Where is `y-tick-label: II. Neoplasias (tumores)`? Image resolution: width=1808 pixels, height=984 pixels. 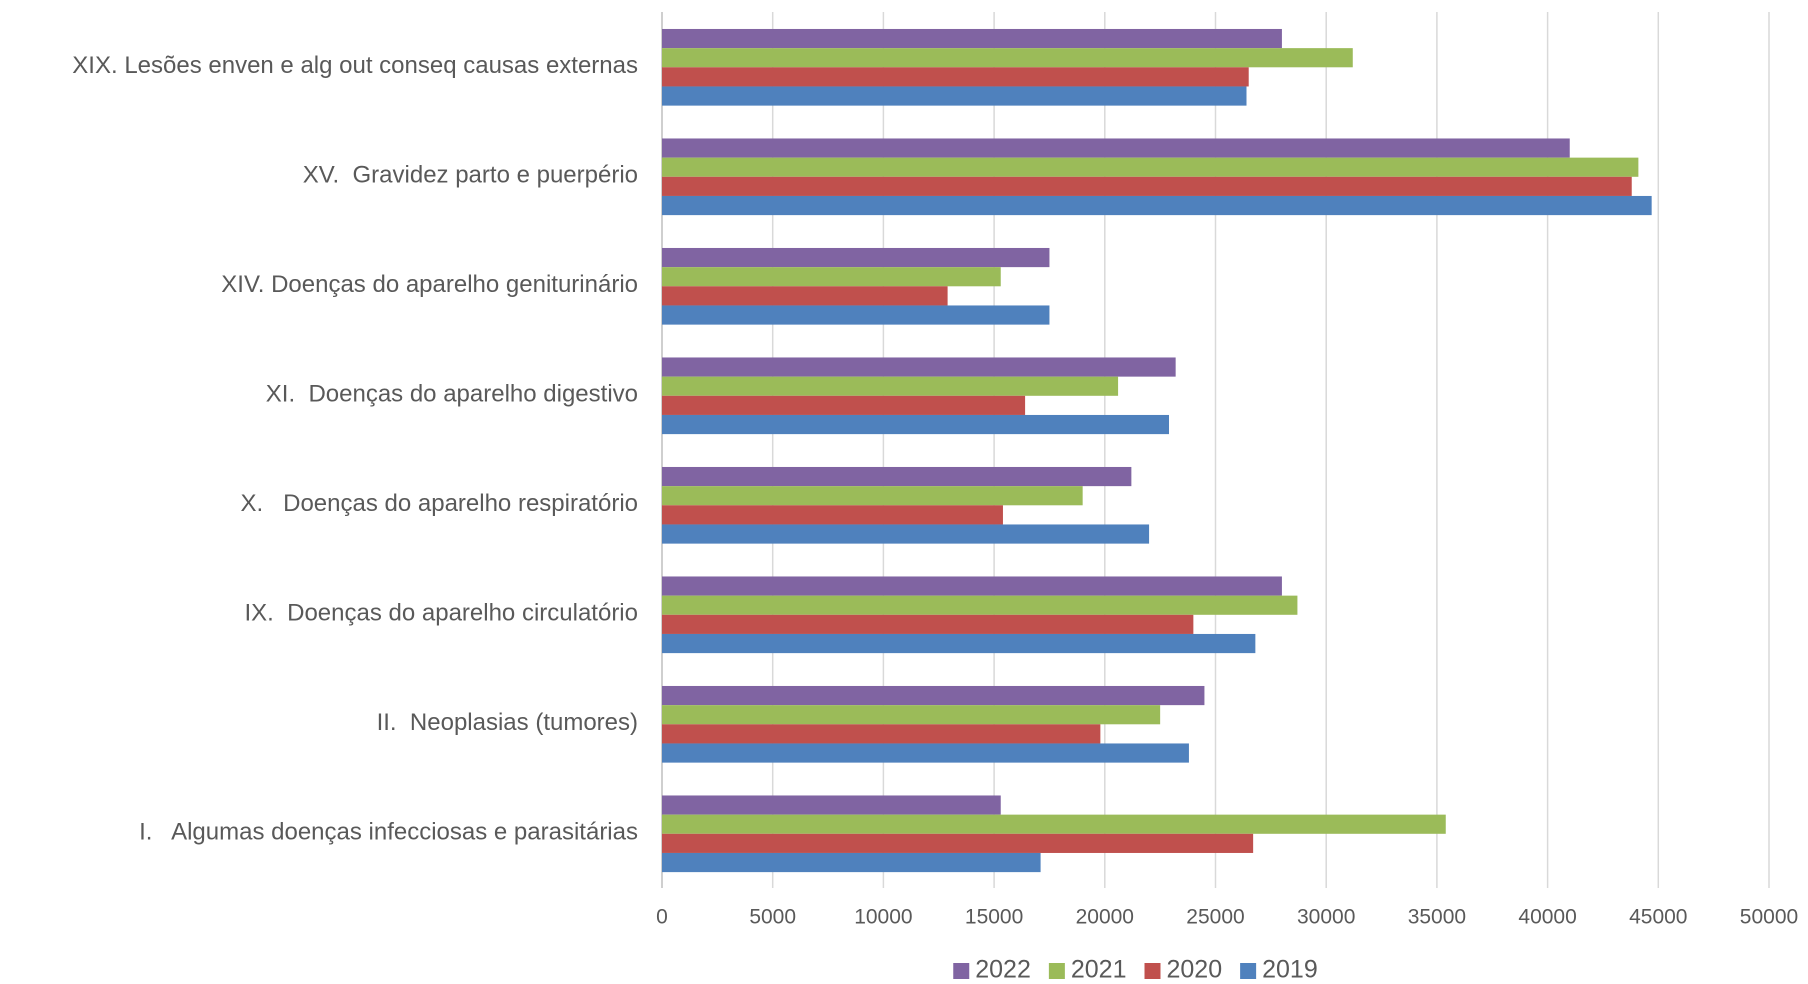 y-tick-label: II. Neoplasias (tumores) is located at coordinates (507, 722).